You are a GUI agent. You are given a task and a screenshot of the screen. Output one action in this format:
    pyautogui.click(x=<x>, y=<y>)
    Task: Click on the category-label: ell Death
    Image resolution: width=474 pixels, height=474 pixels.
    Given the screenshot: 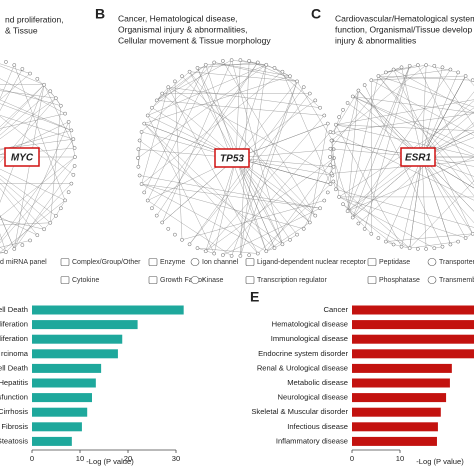 What is the action you would take?
    pyautogui.click(x=14, y=309)
    